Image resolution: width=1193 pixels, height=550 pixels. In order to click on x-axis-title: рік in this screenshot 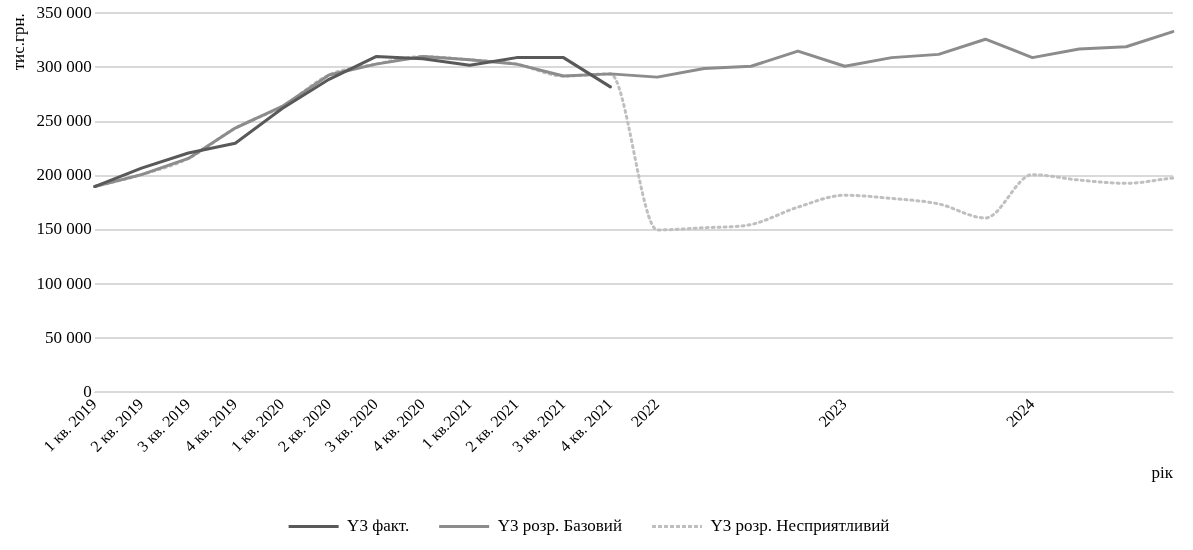, I will do `click(1162, 473)`.